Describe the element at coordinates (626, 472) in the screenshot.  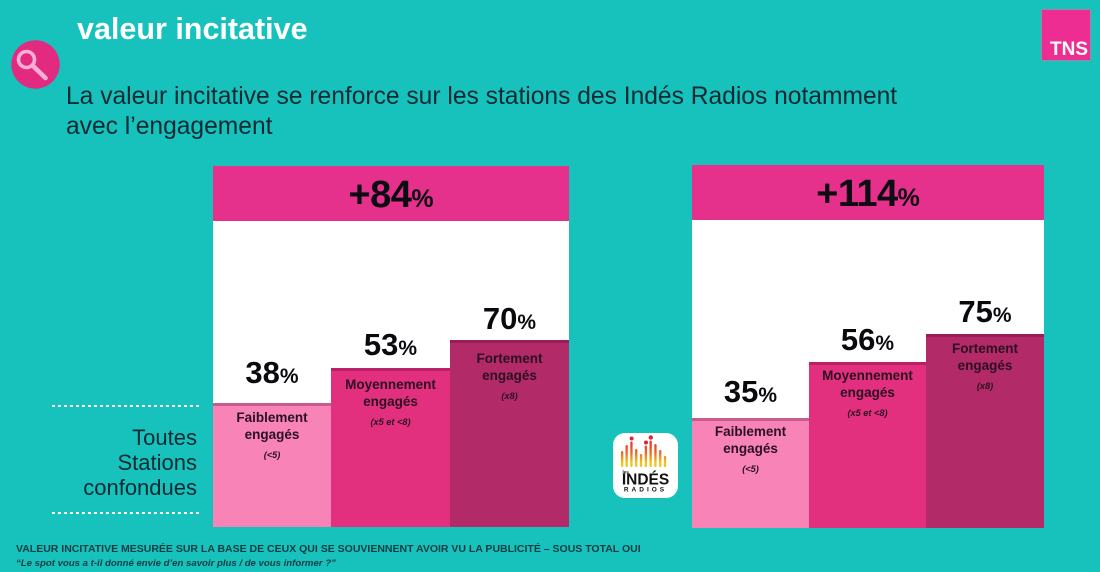
I see `svg-text: les` at that location.